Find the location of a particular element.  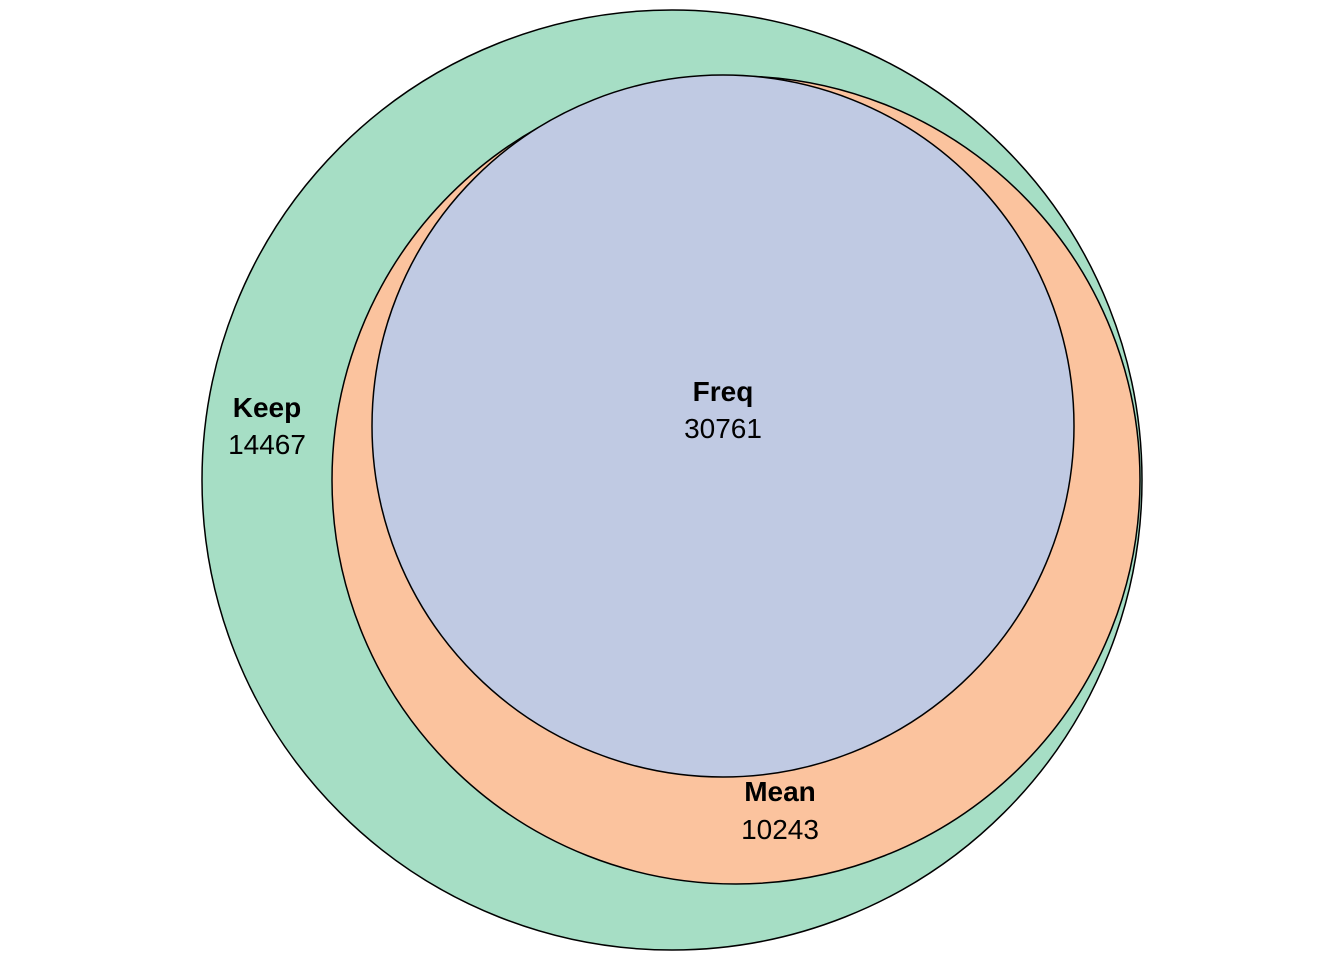

keep-region-count: 14467 is located at coordinates (267, 444).